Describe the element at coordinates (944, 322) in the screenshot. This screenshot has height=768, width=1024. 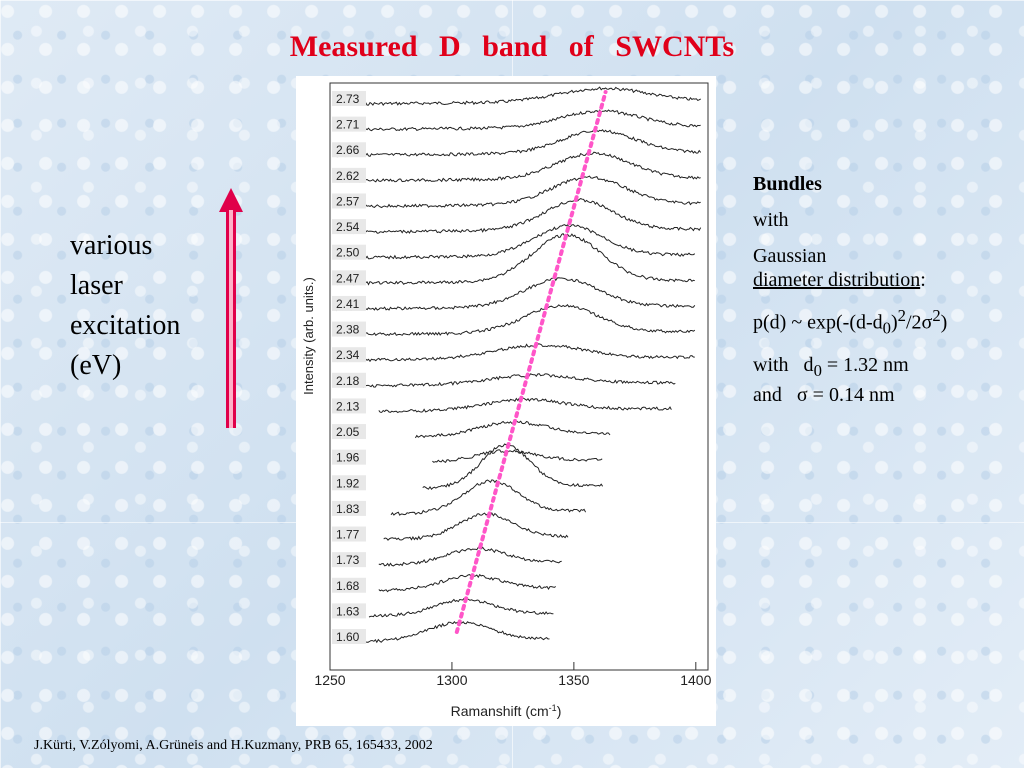
I see `formula-part-4: )` at that location.